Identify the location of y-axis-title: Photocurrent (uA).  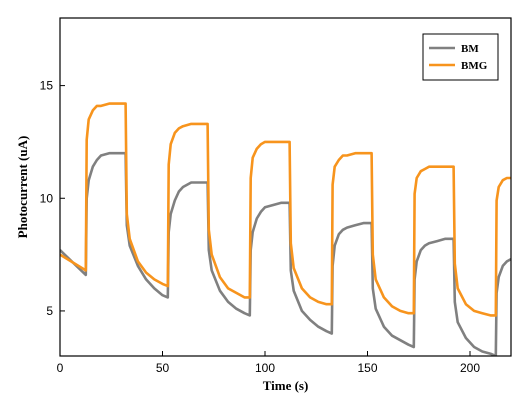
(22, 187).